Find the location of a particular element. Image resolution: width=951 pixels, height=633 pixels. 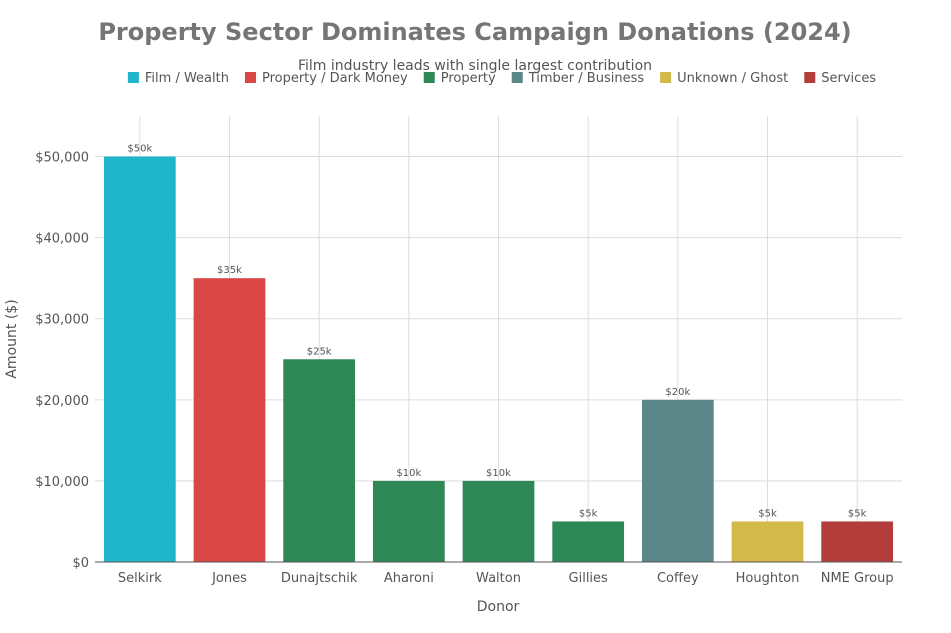

y-tick-label: $50,000 is located at coordinates (62, 158).